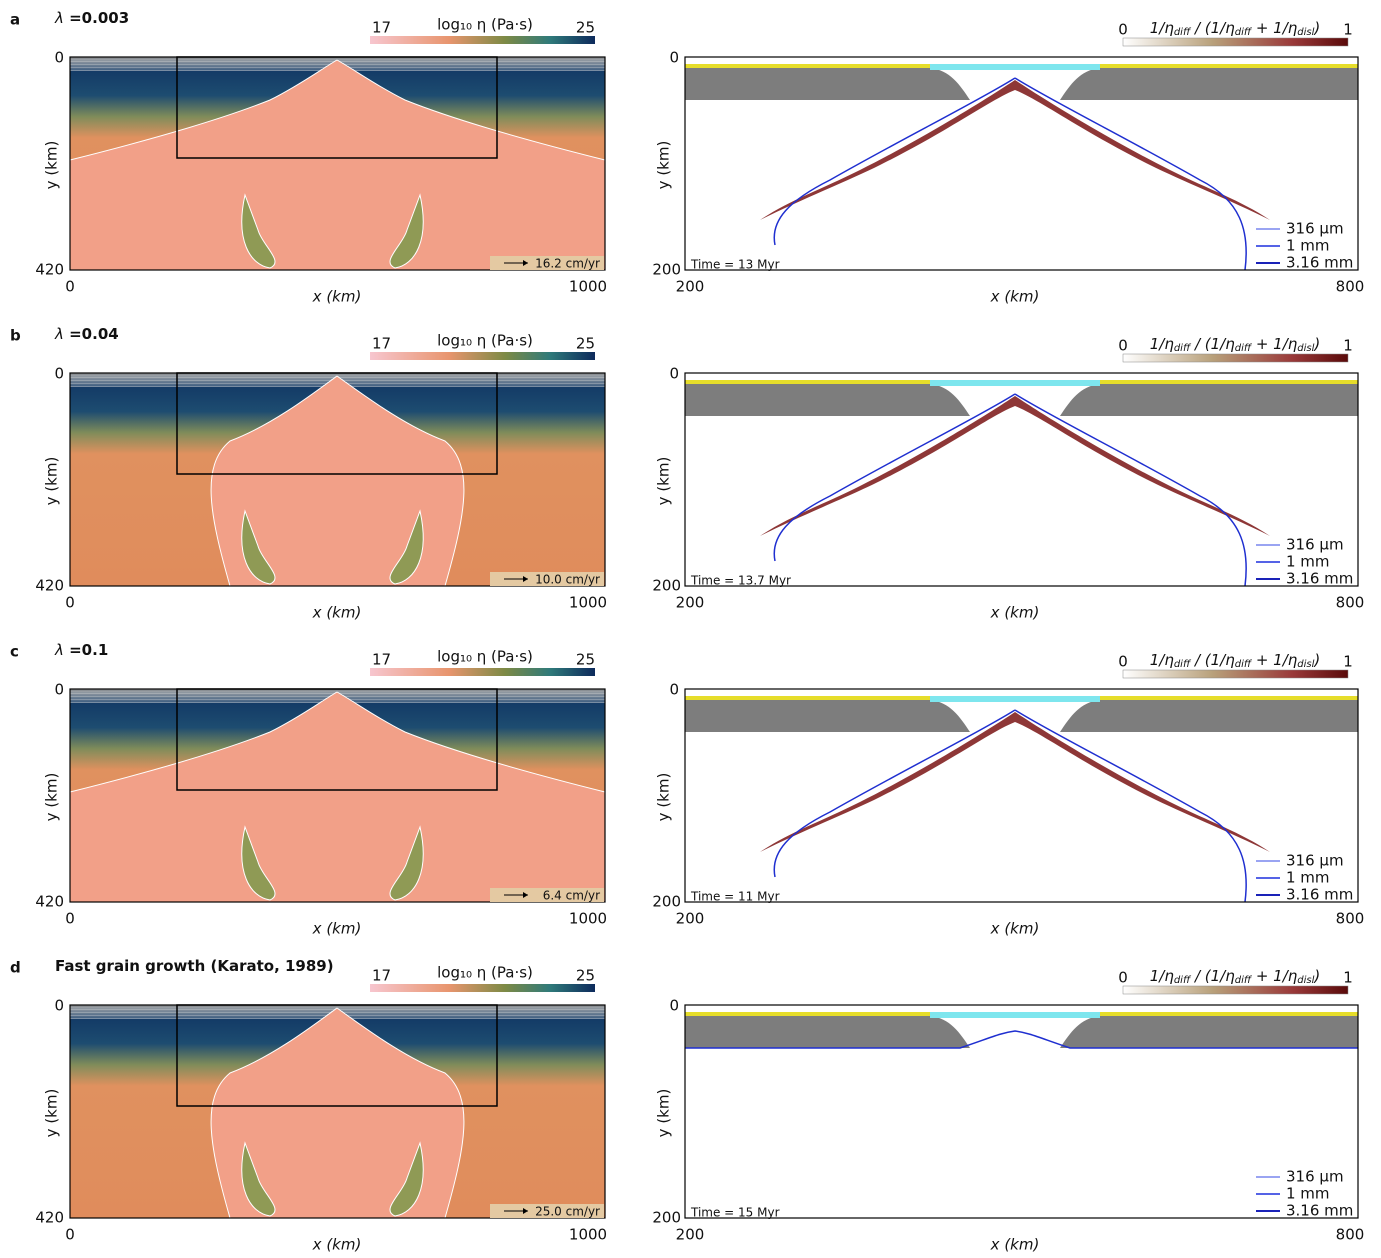 The height and width of the screenshot is (1258, 1381). Describe the element at coordinates (567, 580) in the screenshot. I see `velocity-scale: 10.0 cm/yr` at that location.